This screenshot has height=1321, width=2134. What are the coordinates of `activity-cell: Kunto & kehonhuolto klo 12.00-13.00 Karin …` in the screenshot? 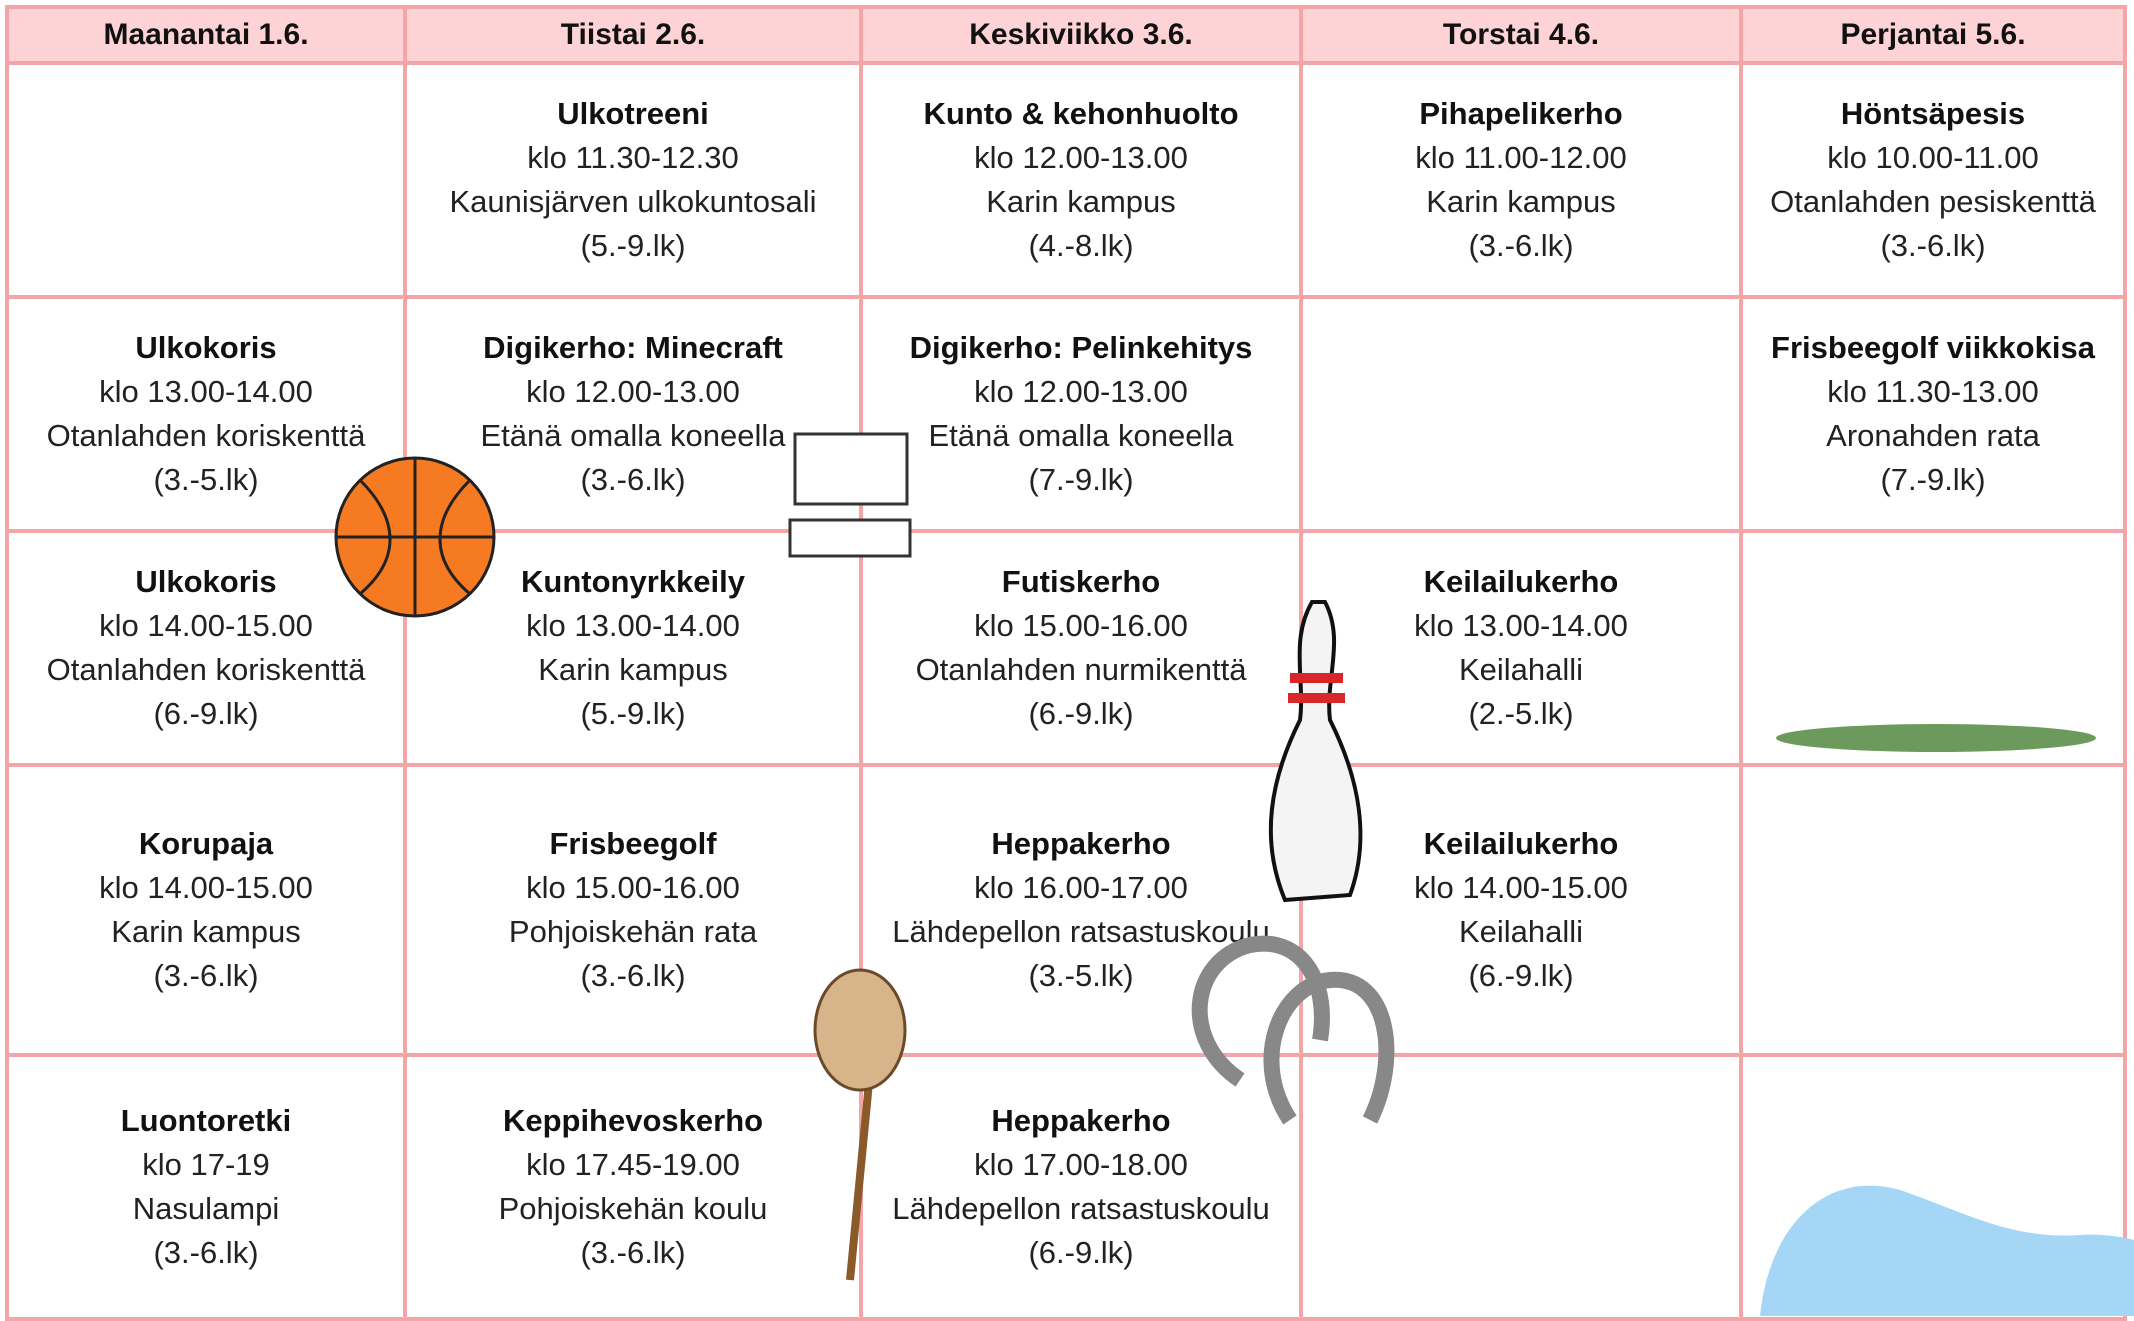 It's located at (1081, 180).